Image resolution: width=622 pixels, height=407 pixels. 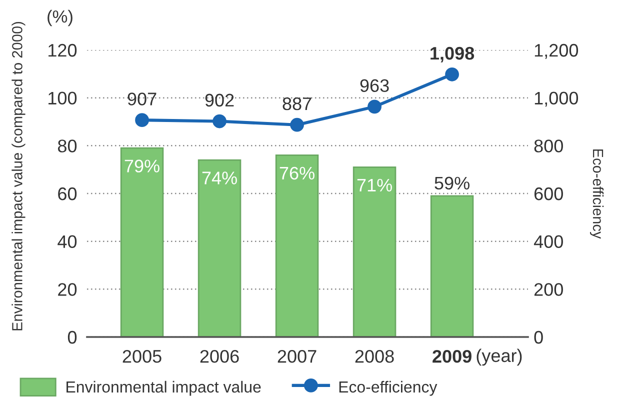 What do you see at coordinates (548, 289) in the screenshot?
I see `y2-tick-label: 200` at bounding box center [548, 289].